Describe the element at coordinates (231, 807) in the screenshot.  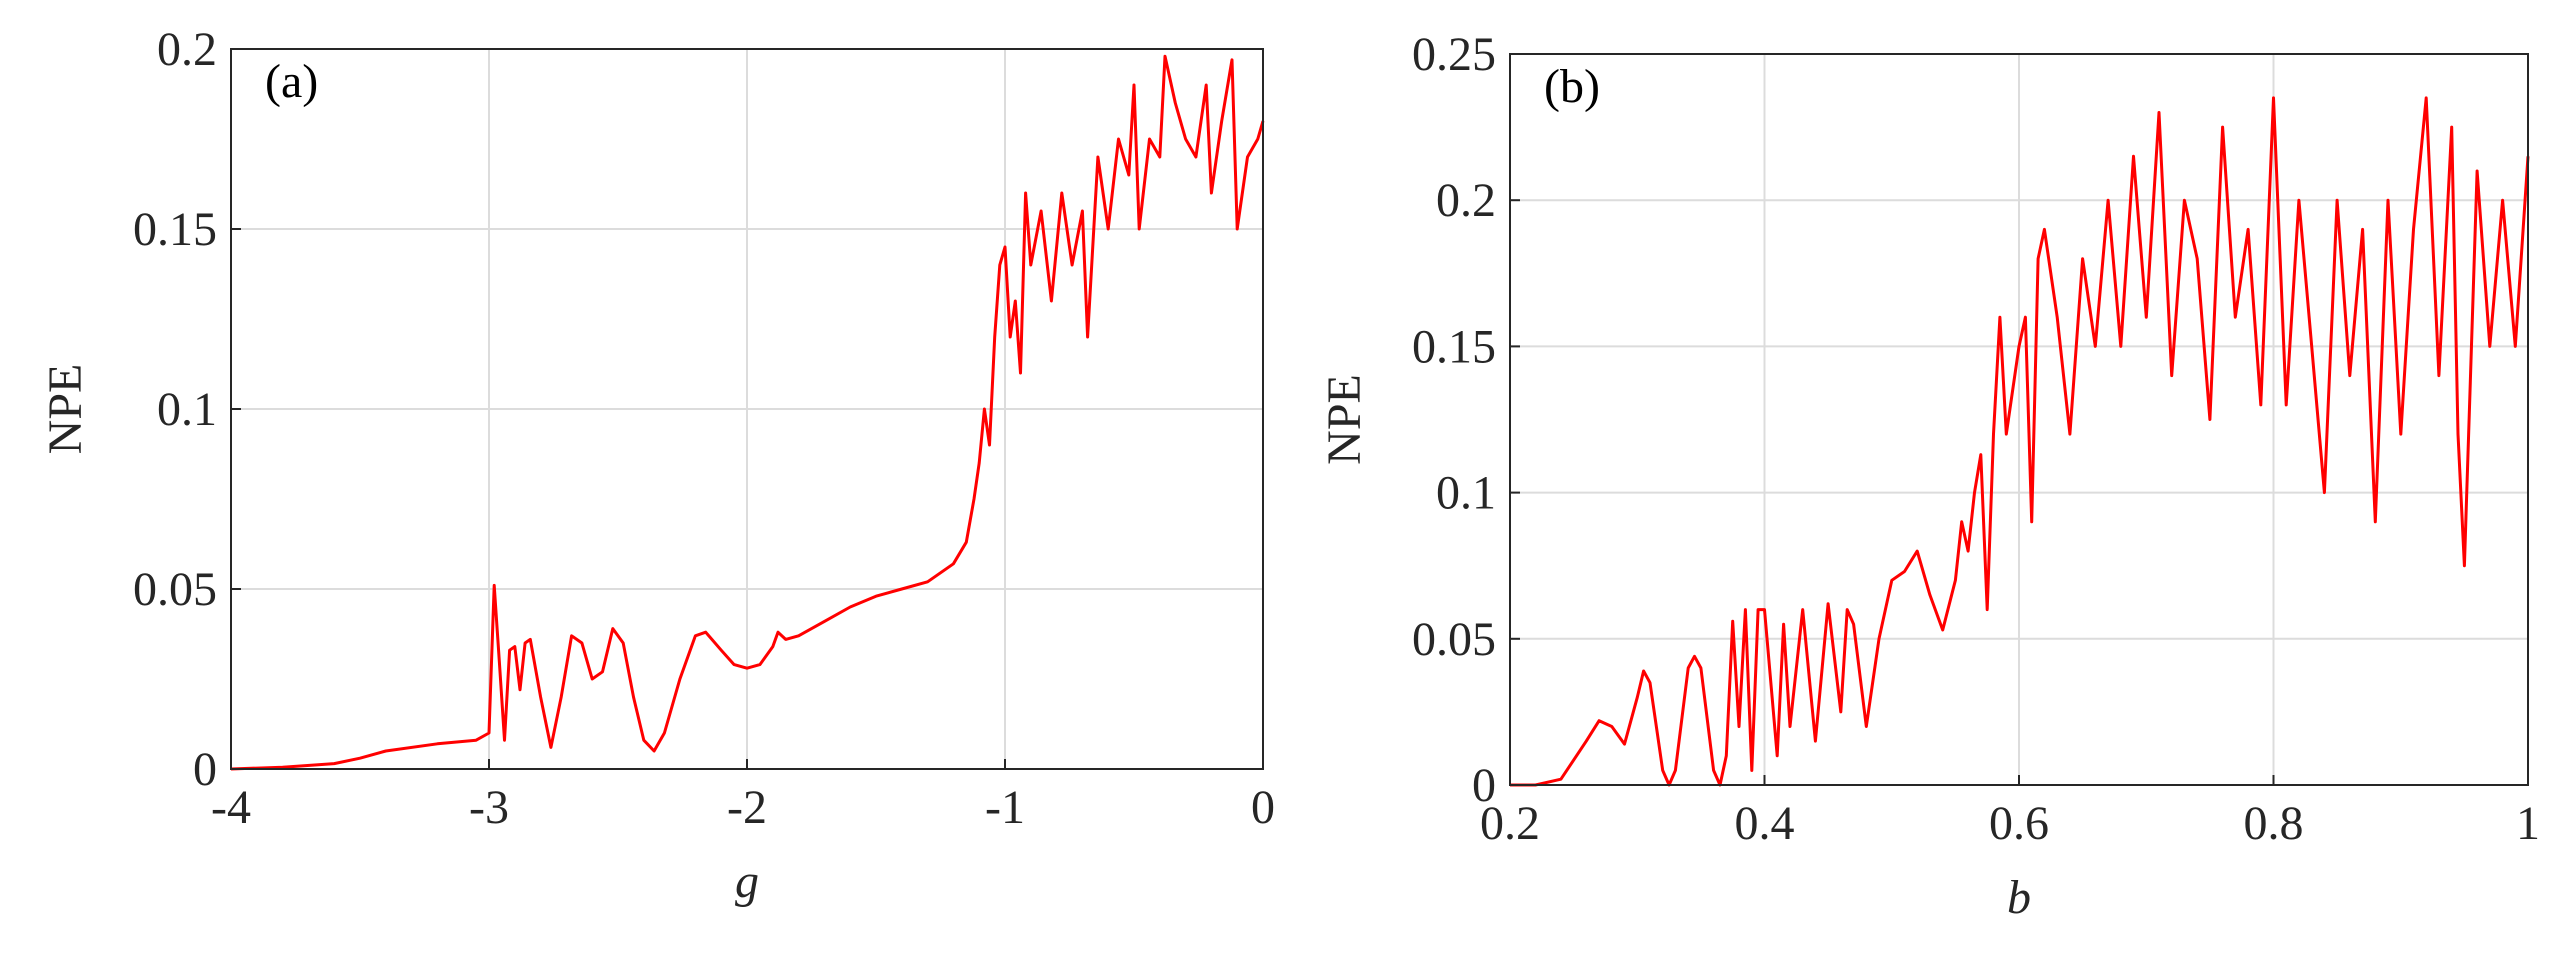
I see `x-tick-label: -4` at that location.